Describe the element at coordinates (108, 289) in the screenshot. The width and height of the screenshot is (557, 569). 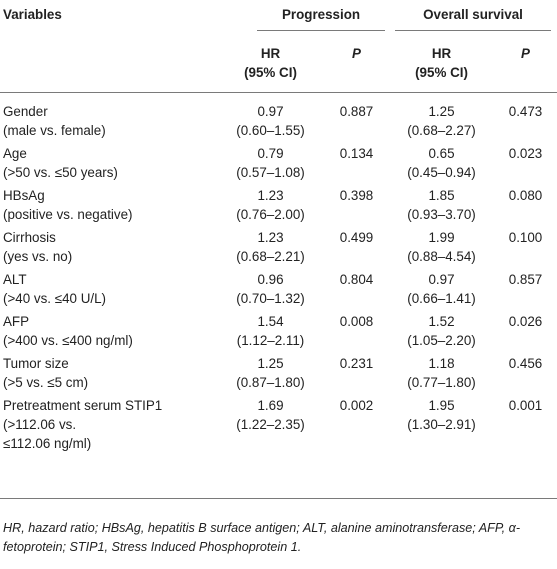
I see `variable-cell: ALT (>40 vs. ≤40 U/L)` at that location.